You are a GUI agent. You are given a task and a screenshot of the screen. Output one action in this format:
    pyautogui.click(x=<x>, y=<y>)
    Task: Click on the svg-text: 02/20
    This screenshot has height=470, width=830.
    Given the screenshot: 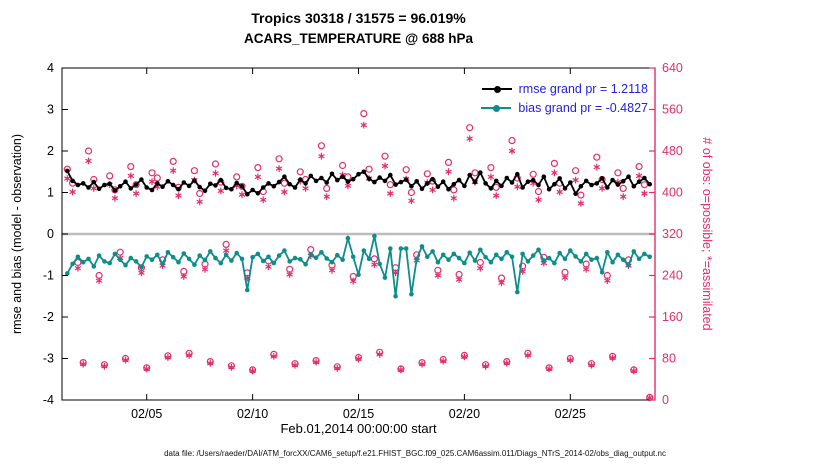 What is the action you would take?
    pyautogui.click(x=464, y=414)
    